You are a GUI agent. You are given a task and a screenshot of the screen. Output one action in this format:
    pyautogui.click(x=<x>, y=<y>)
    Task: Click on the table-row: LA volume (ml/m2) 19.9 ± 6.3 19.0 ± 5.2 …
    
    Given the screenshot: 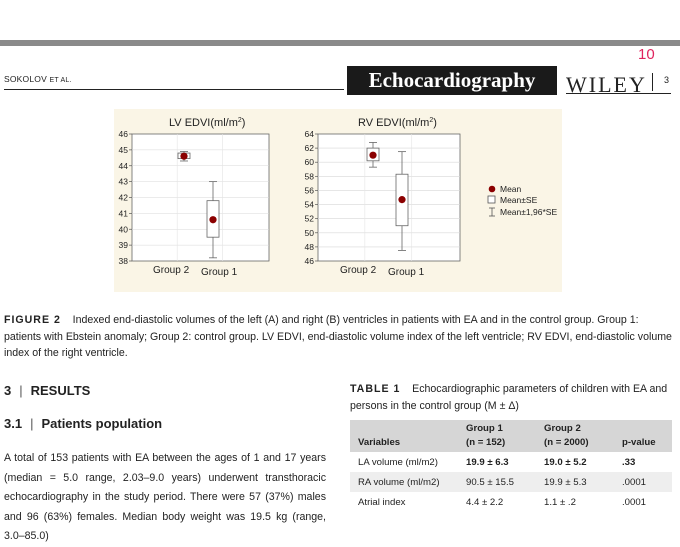 What is the action you would take?
    pyautogui.click(x=511, y=462)
    